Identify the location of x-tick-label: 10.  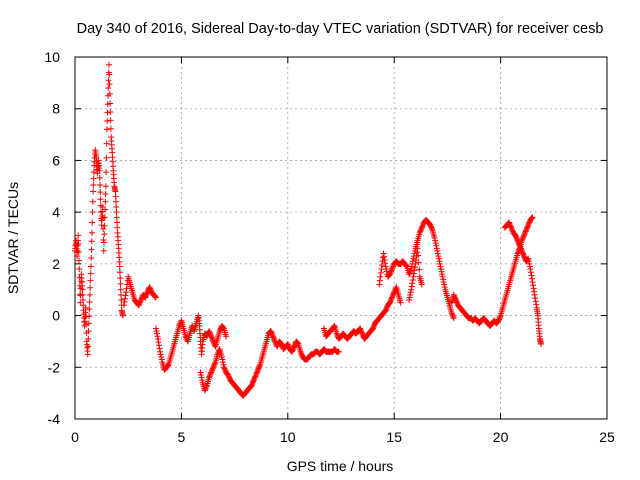
(288, 437).